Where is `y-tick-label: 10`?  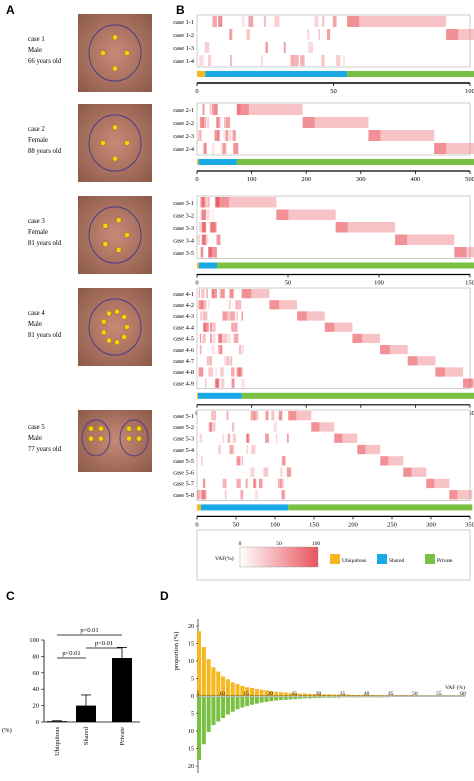
y-tick-label: 10 is located at coordinates (191, 662).